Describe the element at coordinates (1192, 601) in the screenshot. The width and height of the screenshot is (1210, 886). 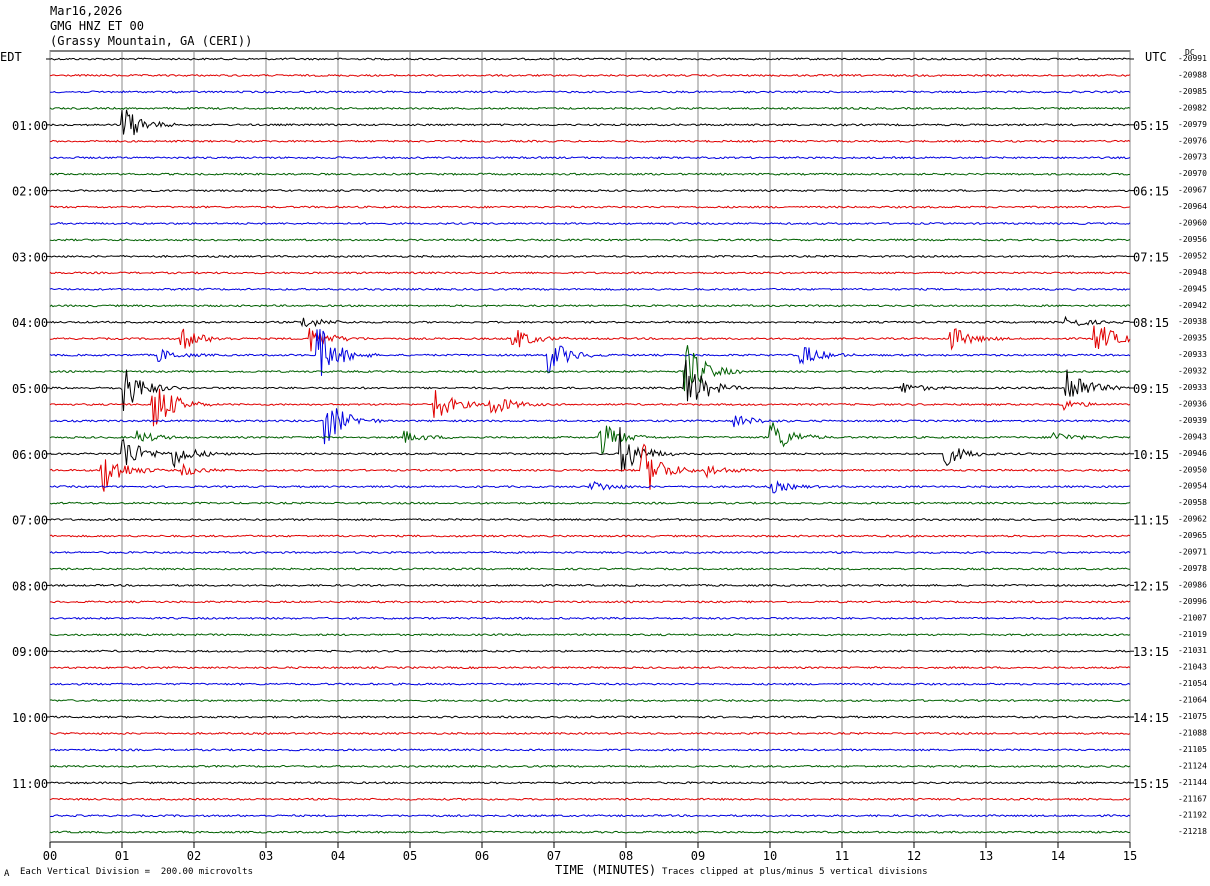
I see `dc-offset-label: -20996` at that location.